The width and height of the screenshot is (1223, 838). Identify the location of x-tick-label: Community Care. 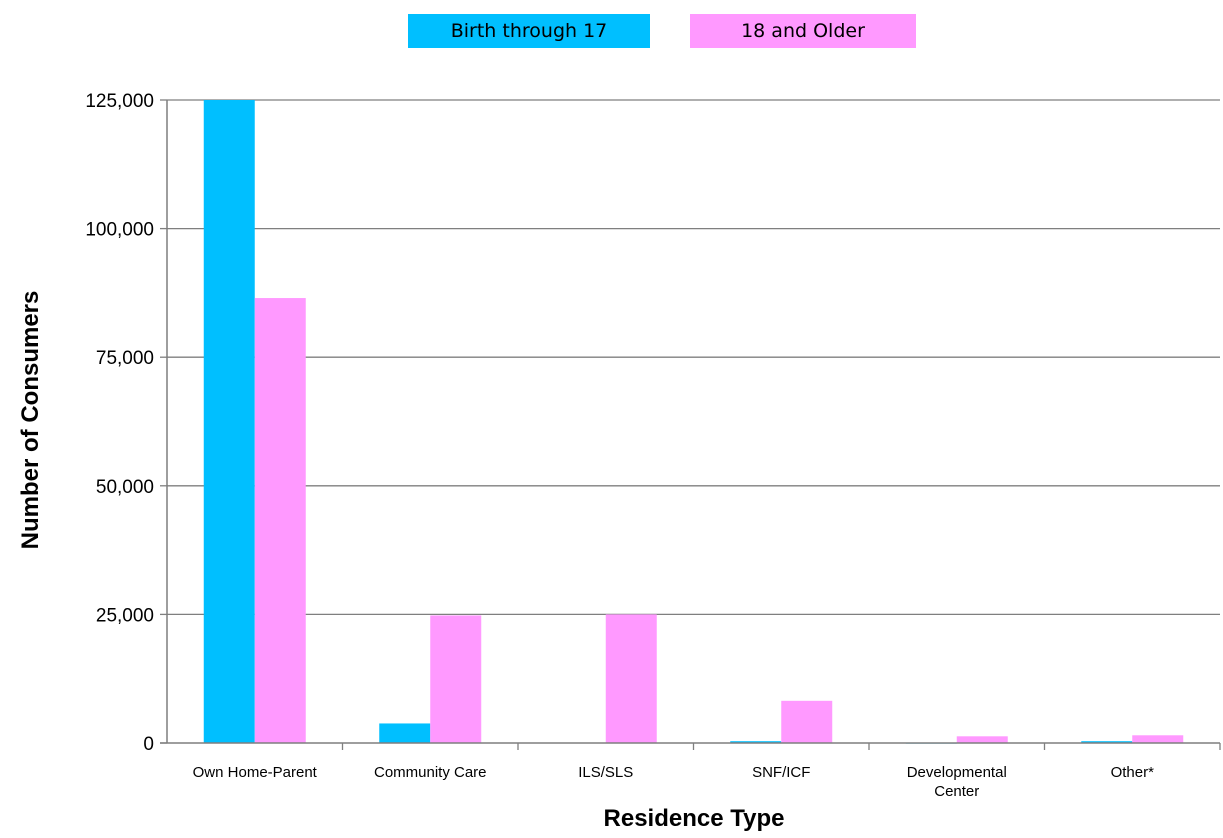
(430, 772).